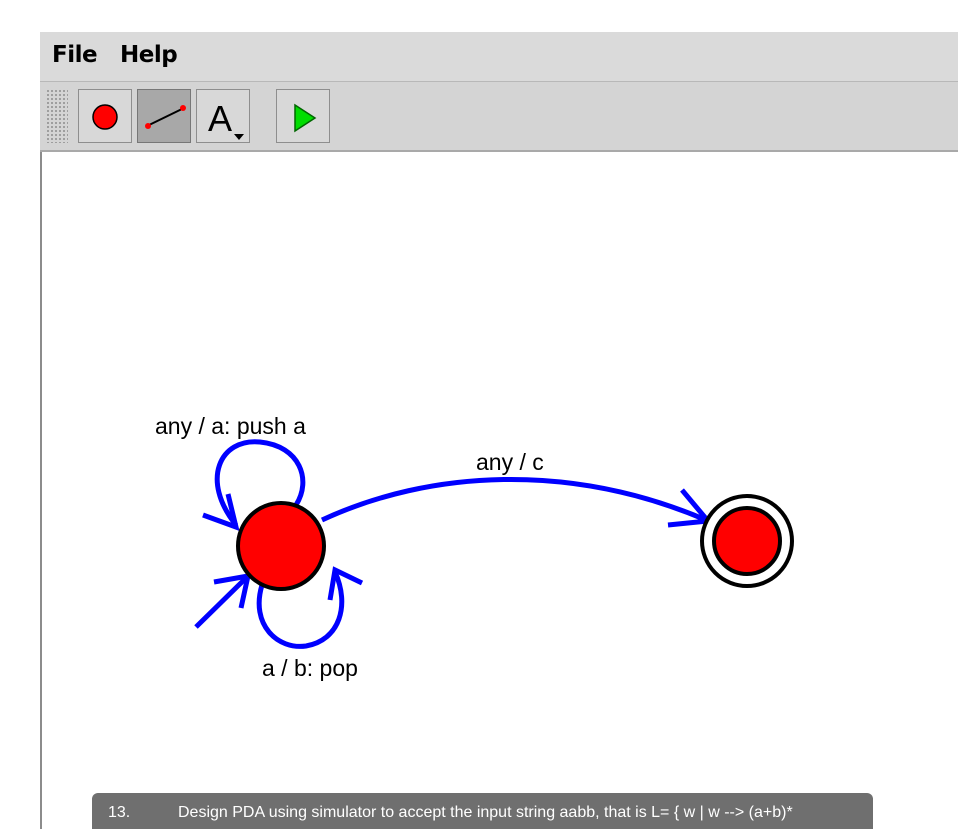 The height and width of the screenshot is (829, 958). I want to click on text-tool-button: A, so click(223, 116).